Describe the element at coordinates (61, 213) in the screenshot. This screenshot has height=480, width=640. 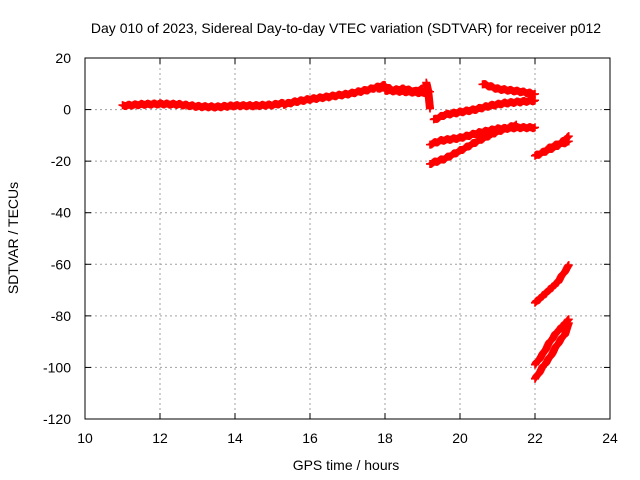
I see `y-tick-label: -40` at that location.